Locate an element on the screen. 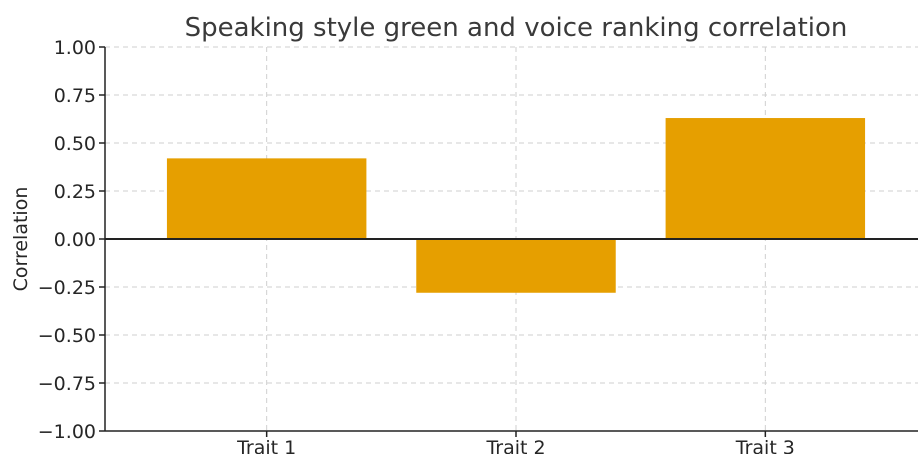 The height and width of the screenshot is (454, 919). y-tick-label: −1.00 is located at coordinates (67, 432).